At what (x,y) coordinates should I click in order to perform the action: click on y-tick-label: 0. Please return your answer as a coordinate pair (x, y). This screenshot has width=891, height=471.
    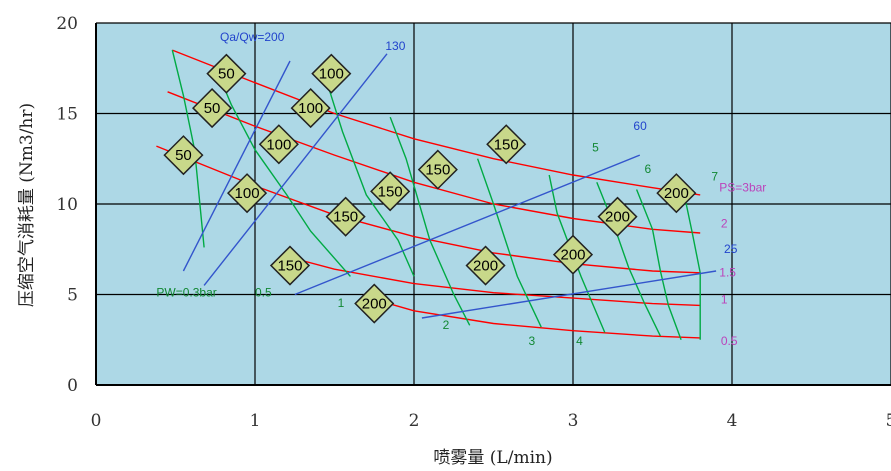
    Looking at the image, I should click on (72, 386).